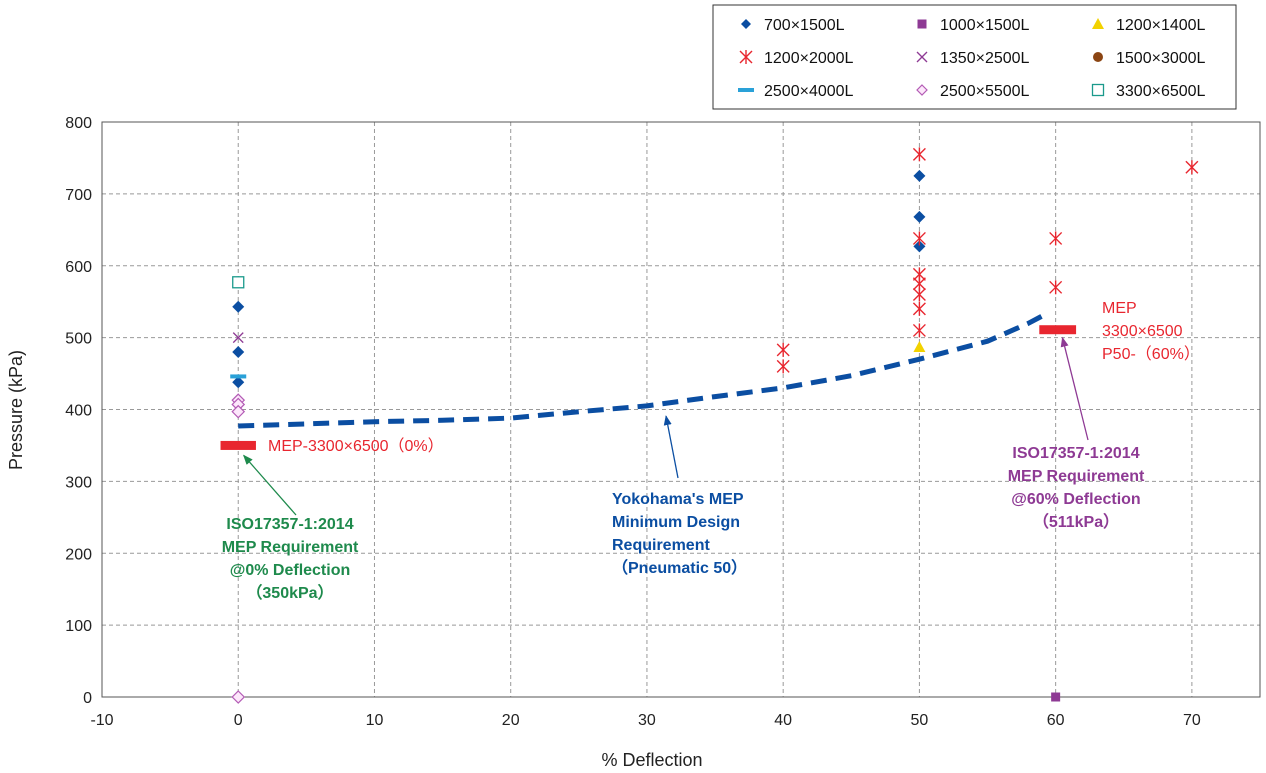 The image size is (1266, 773). I want to click on y-tick-label: 700, so click(78, 195).